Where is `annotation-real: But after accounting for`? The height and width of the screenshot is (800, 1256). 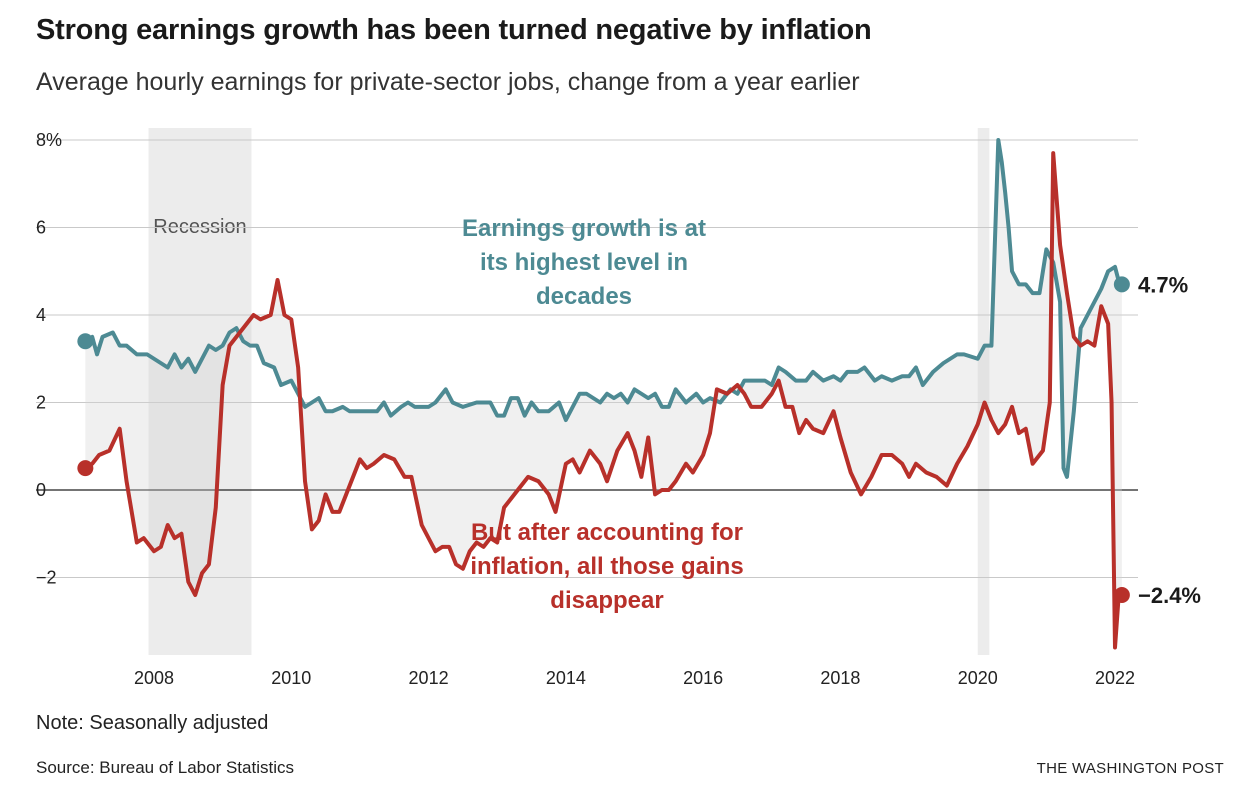 annotation-real: But after accounting for is located at coordinates (607, 532).